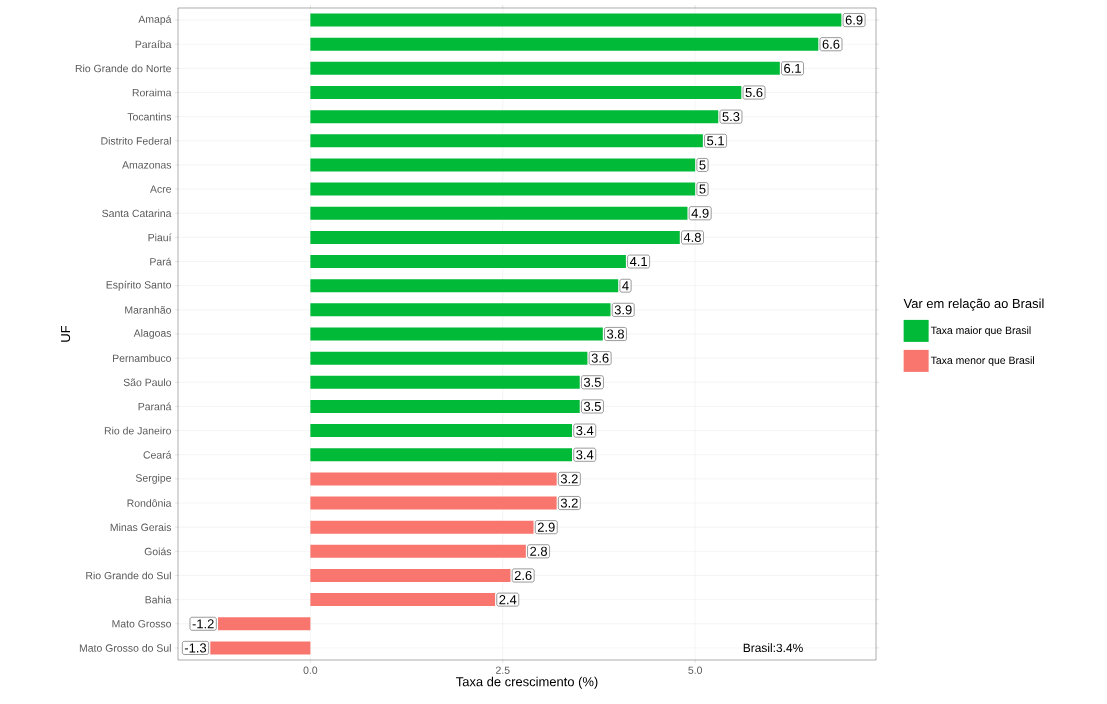  What do you see at coordinates (203, 624) in the screenshot?
I see `data-label: -1.2` at bounding box center [203, 624].